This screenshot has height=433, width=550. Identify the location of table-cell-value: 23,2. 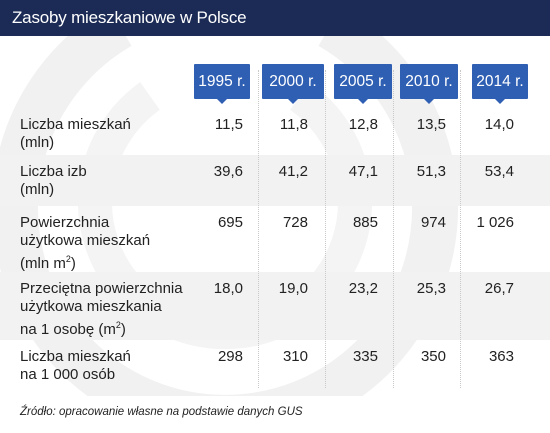
(363, 288).